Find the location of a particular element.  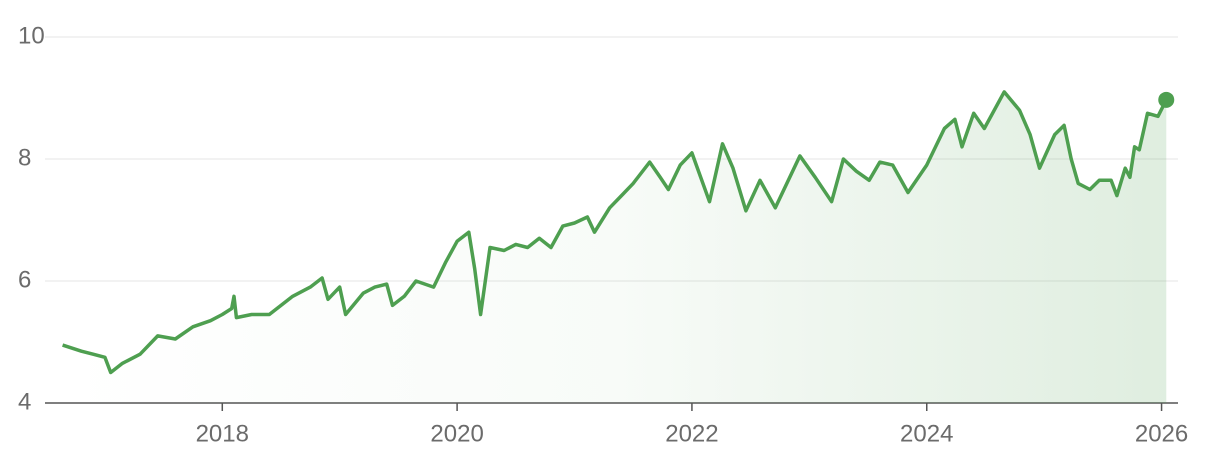

x-tick-label: 2026 is located at coordinates (1161, 433).